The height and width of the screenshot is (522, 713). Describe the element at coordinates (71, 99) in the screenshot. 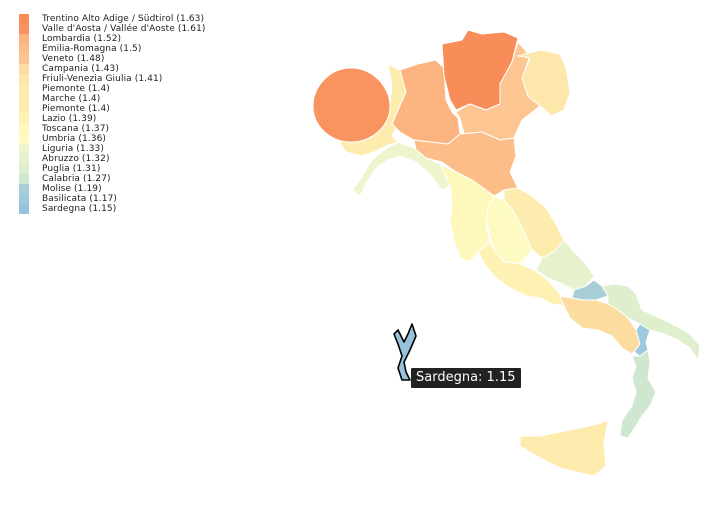

I see `legend-label: Marche (1.4)` at that location.